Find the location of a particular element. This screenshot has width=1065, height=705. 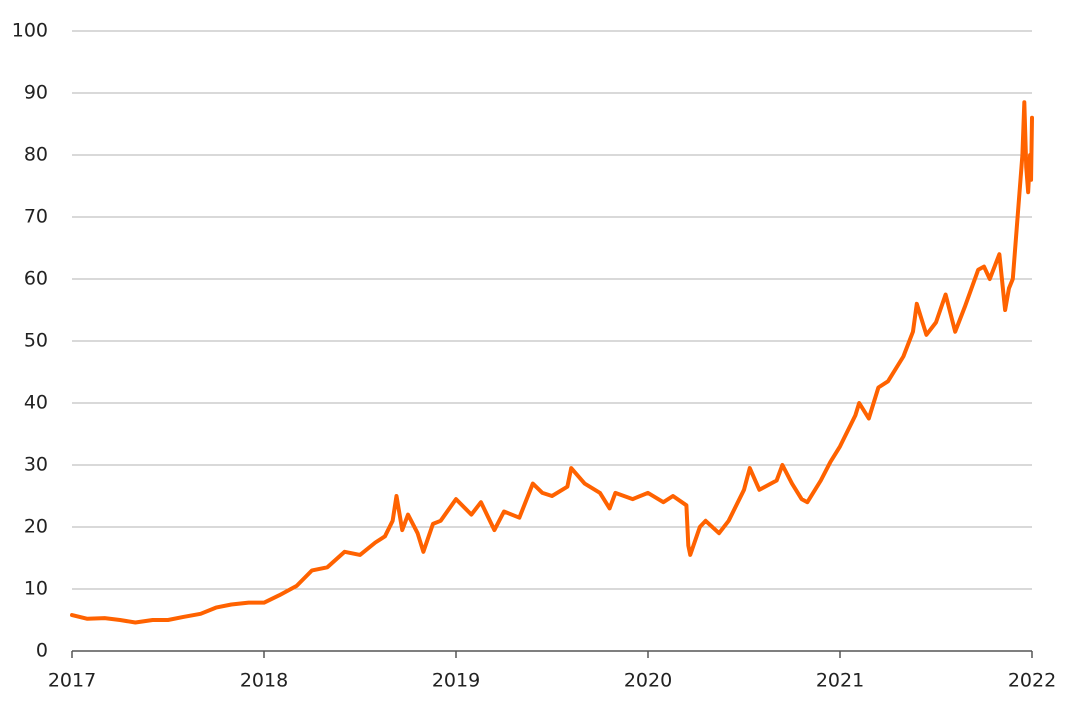

x-tick-label: 2019 is located at coordinates (456, 681).